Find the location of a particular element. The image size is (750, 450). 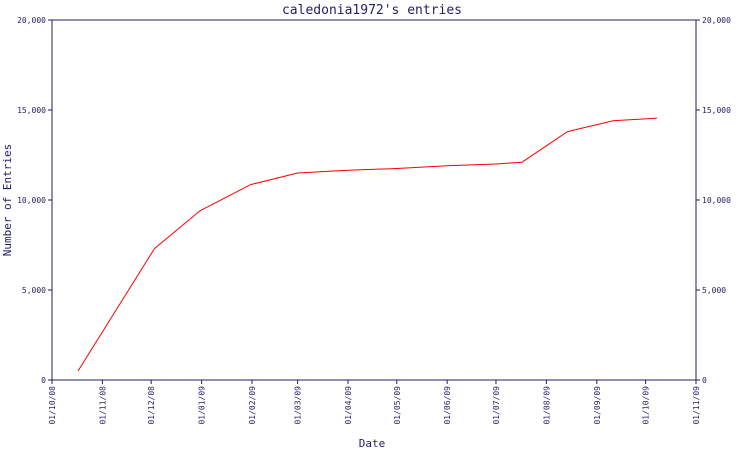

left-y-axis-ticks: 0 5,000 10,000 15,000 20,000 is located at coordinates (34, 200).